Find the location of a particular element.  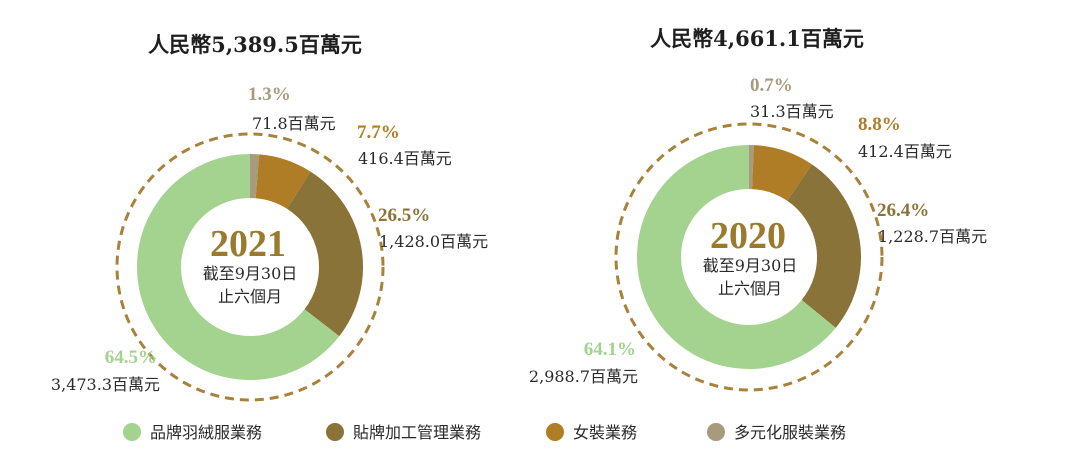

data-label-amount: 416.4百萬元 is located at coordinates (405, 158).